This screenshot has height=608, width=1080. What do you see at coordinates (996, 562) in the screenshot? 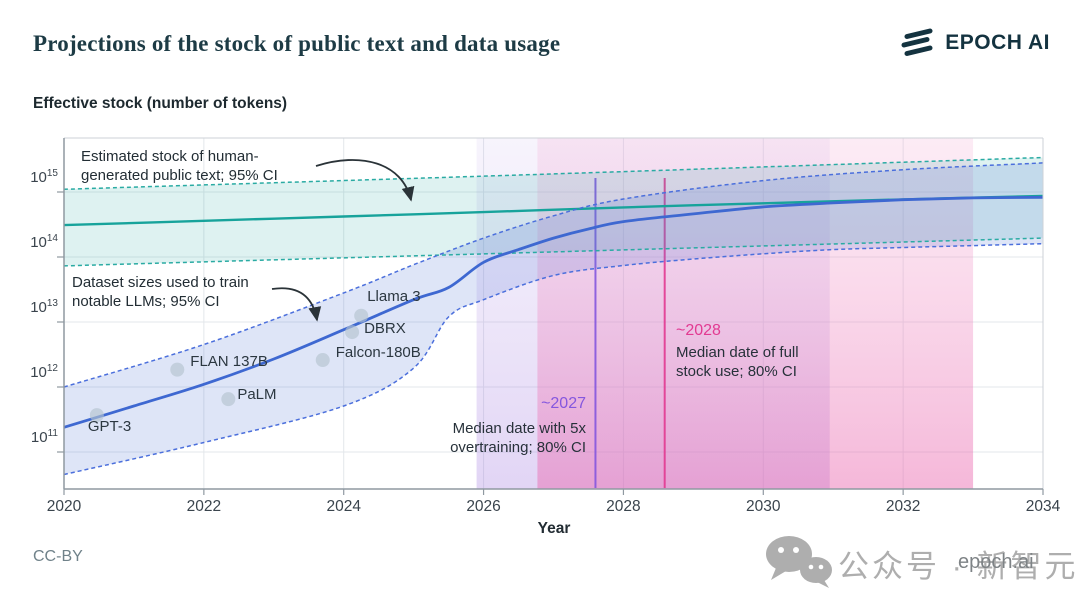
I see `watermark-site: epoch.ai` at bounding box center [996, 562].